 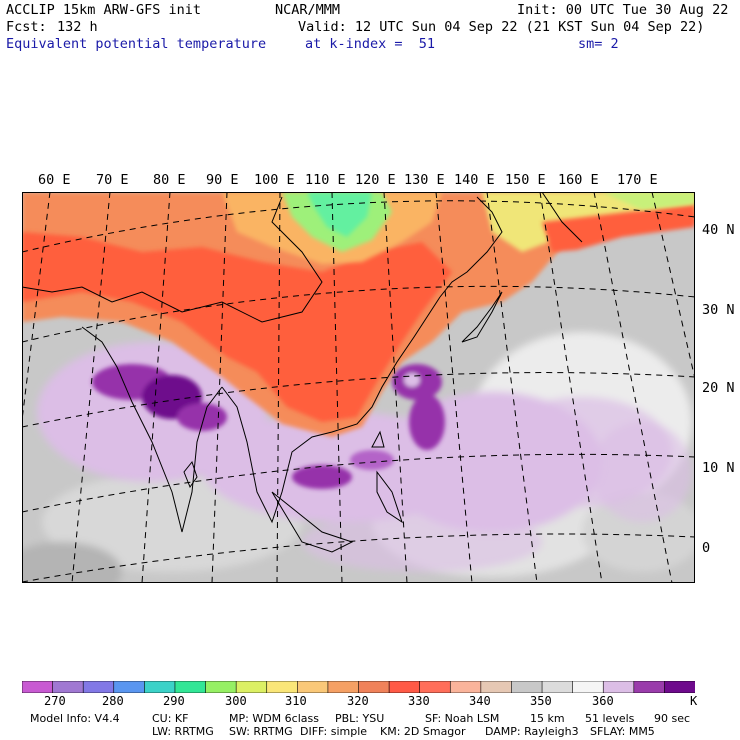 What do you see at coordinates (136, 44) in the screenshot?
I see `field-name: Equivalent potential temperature` at bounding box center [136, 44].